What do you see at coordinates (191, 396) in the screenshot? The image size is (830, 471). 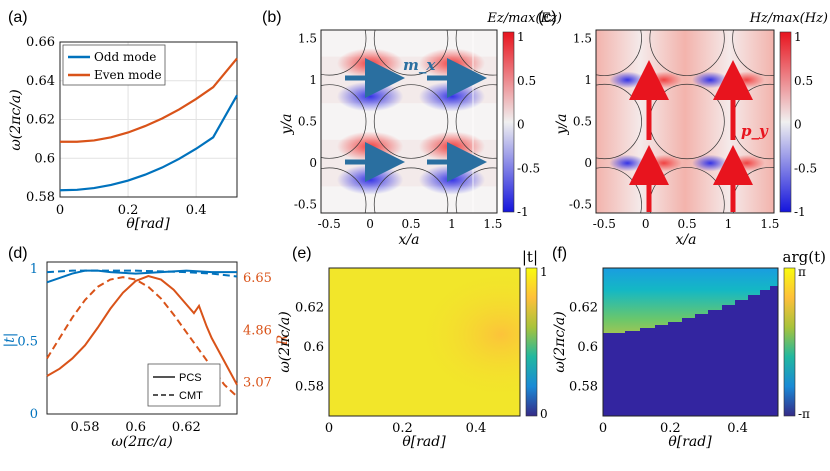 I see `legend-cmt-label: CMT` at bounding box center [191, 396].